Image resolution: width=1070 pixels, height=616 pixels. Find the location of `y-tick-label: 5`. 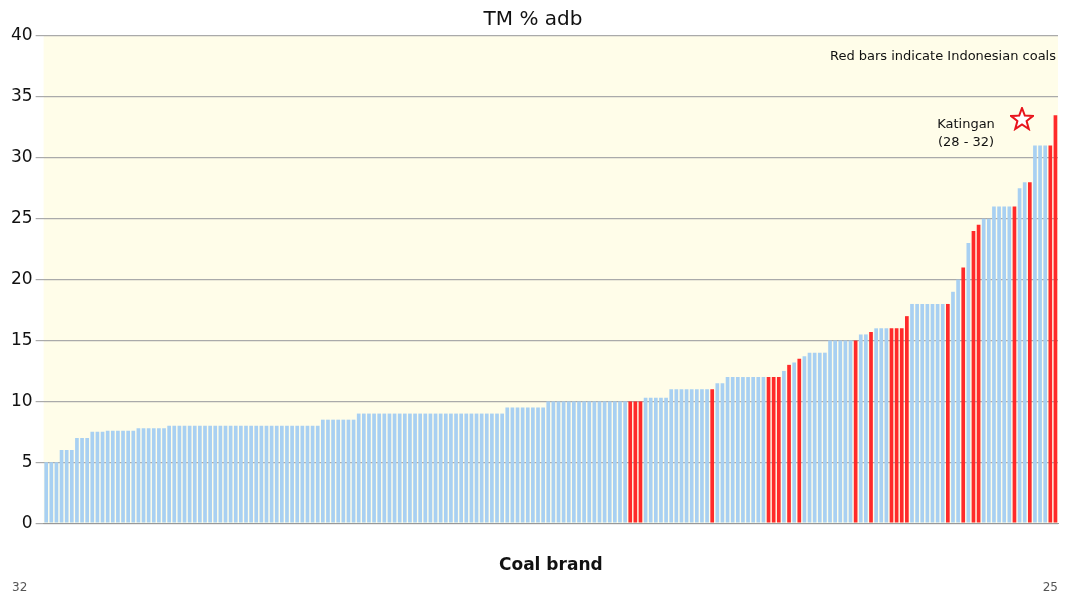

y-tick-label: 5 is located at coordinates (27, 460).